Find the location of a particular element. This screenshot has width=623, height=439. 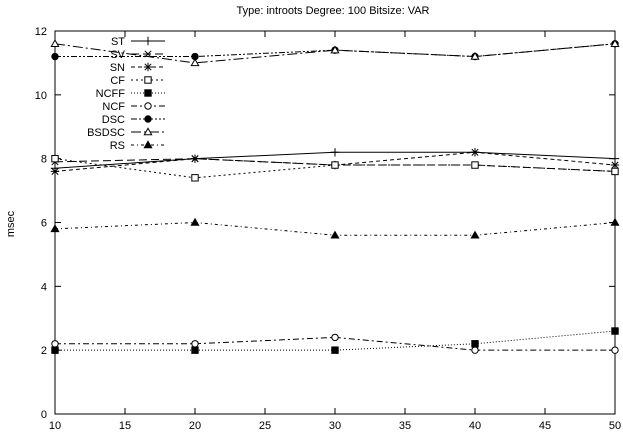

legend-label: RS is located at coordinates (117, 146).